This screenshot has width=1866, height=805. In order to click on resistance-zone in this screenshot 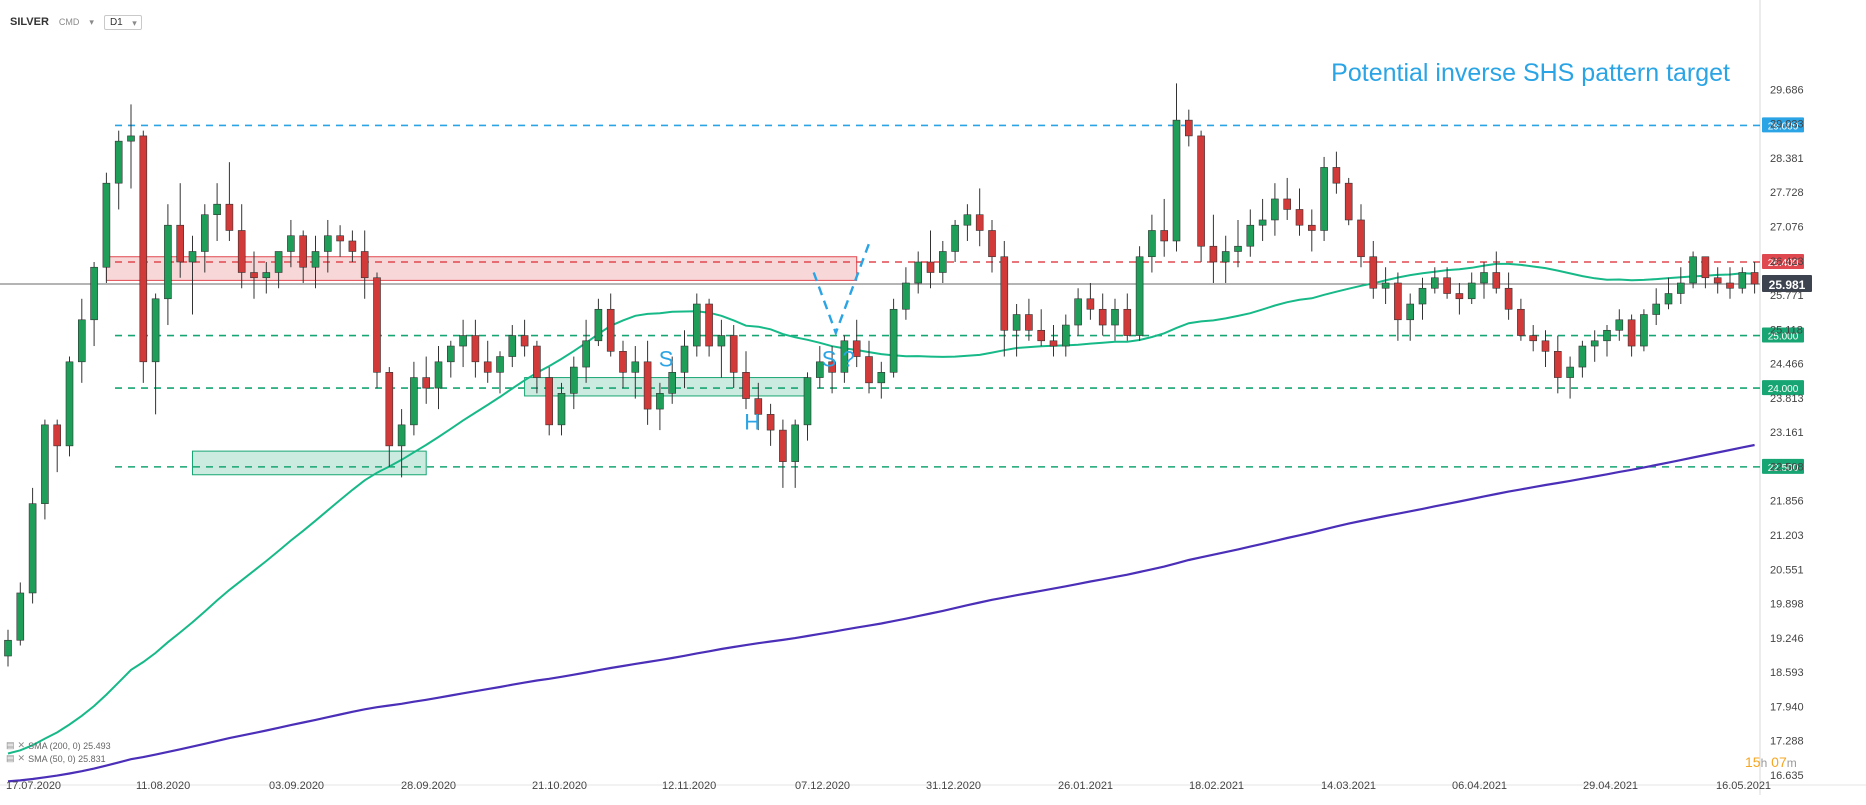, I will do `click(481, 268)`.